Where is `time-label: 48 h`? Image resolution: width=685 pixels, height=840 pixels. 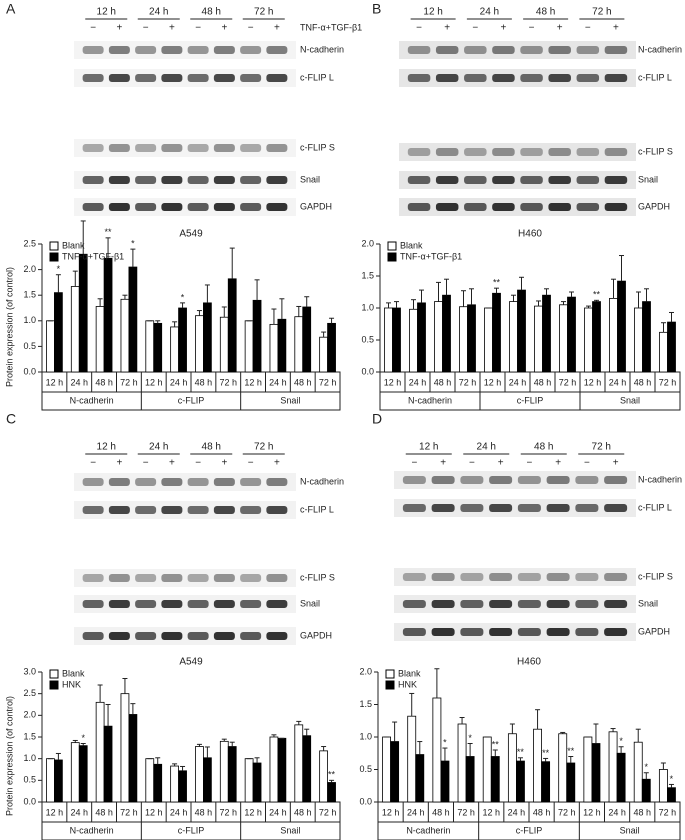 time-label: 48 h is located at coordinates (543, 447).